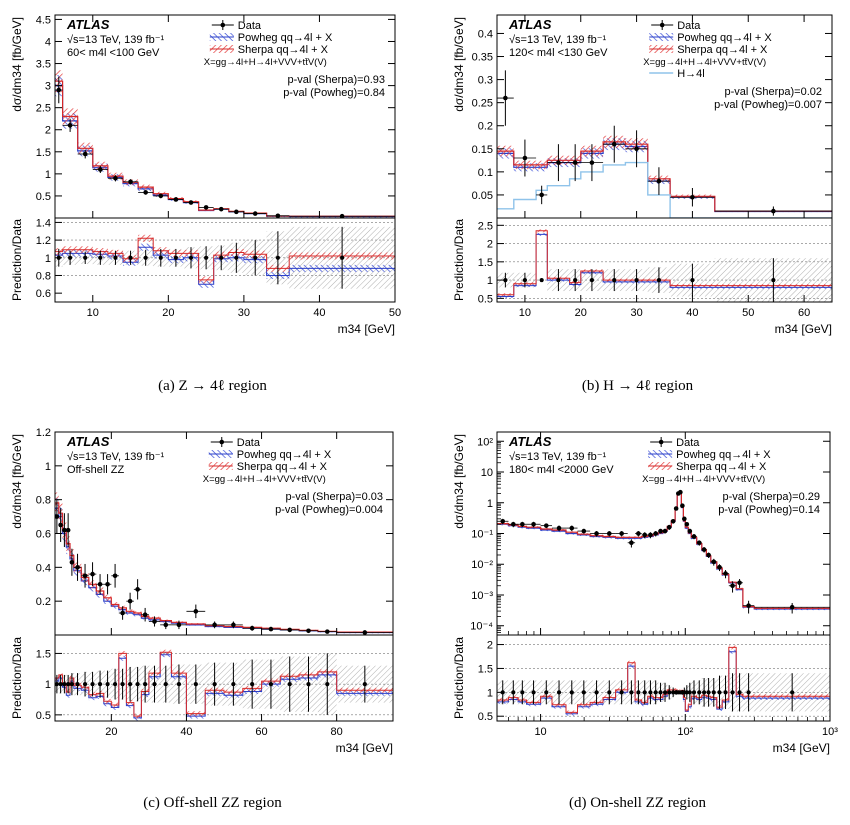  Describe the element at coordinates (43, 65) in the screenshot. I see `y-tick-label: 3.5` at that location.